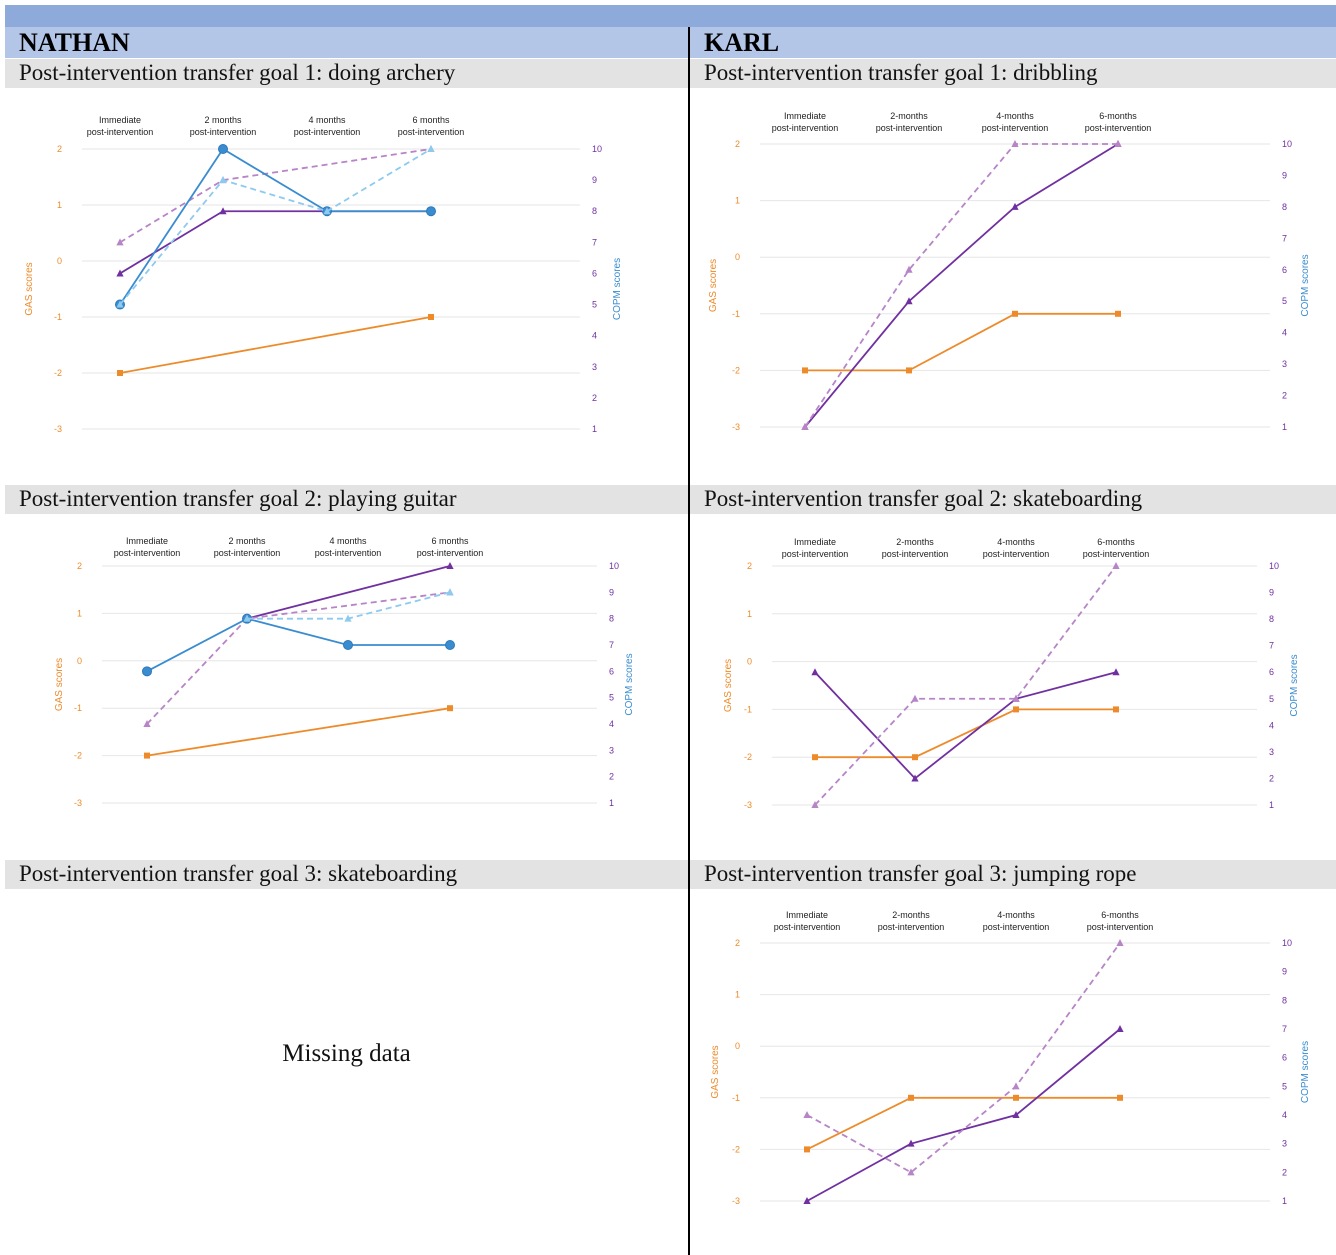  I want to click on chart-karl-2-series-line, so click(965, 685).